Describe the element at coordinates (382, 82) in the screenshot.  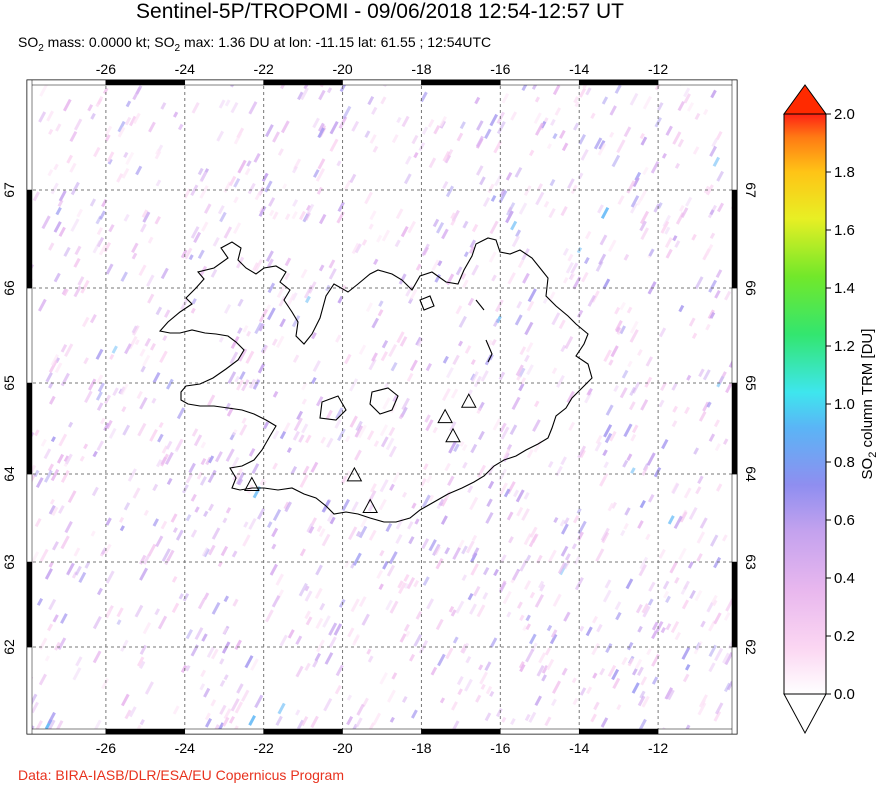
I see `frame-band-top` at that location.